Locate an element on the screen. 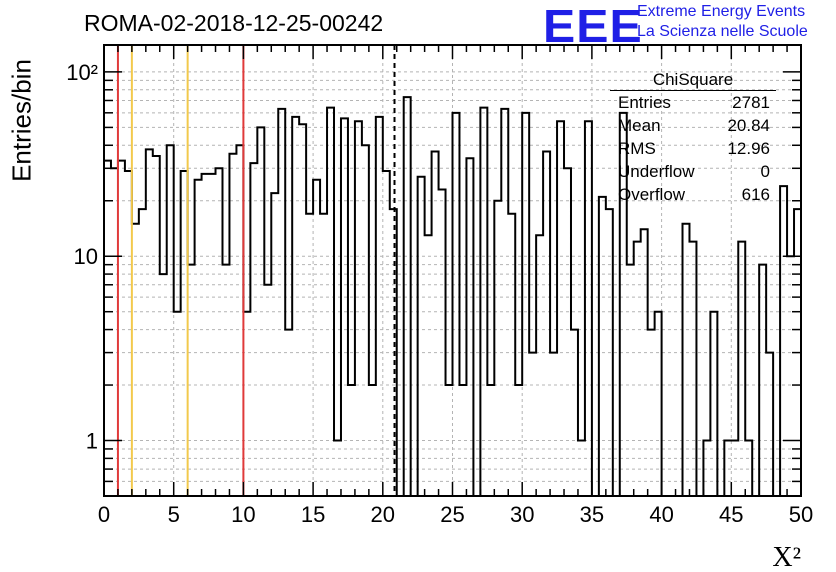  stats-title: ChiSquare is located at coordinates (693, 80).